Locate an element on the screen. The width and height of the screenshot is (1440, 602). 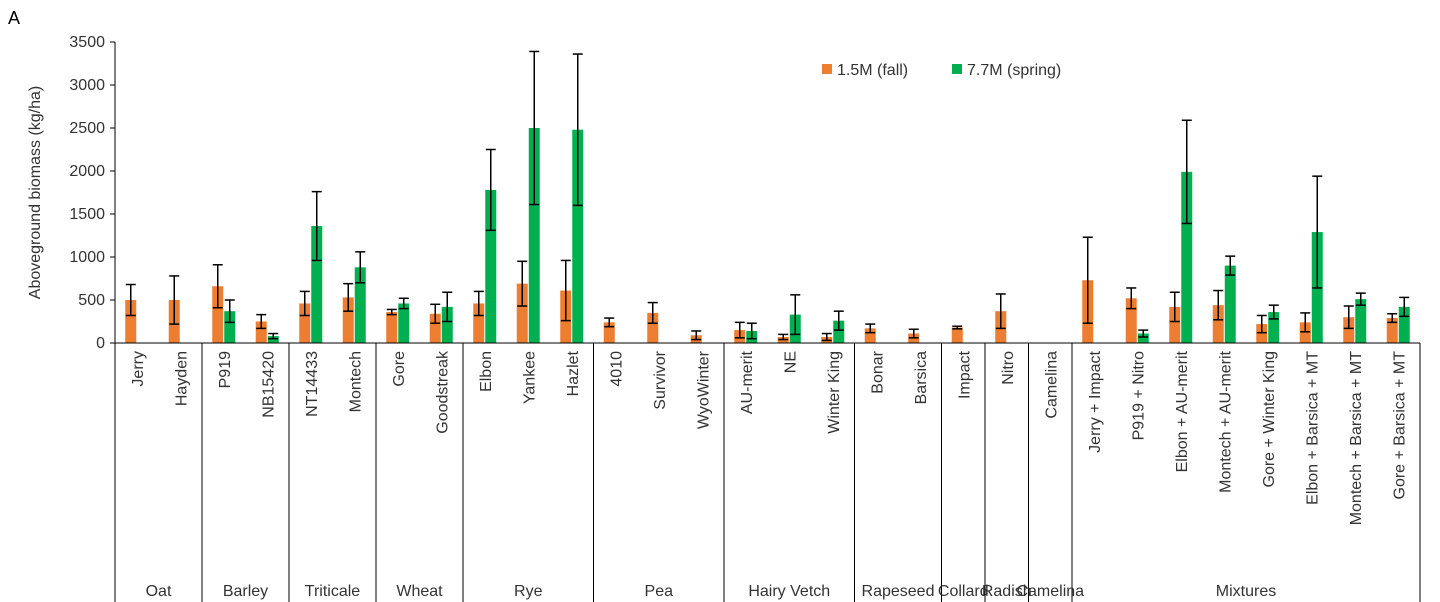
category-label: Elbon is located at coordinates (486, 371).